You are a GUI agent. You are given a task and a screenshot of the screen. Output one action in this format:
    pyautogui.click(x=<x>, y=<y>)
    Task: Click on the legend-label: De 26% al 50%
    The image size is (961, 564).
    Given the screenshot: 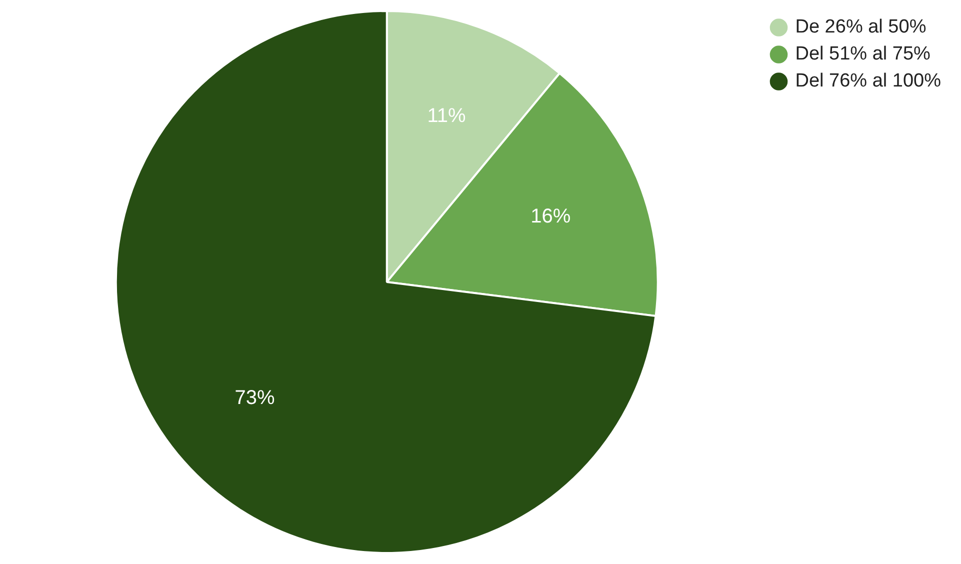 What is the action you would take?
    pyautogui.click(x=860, y=27)
    